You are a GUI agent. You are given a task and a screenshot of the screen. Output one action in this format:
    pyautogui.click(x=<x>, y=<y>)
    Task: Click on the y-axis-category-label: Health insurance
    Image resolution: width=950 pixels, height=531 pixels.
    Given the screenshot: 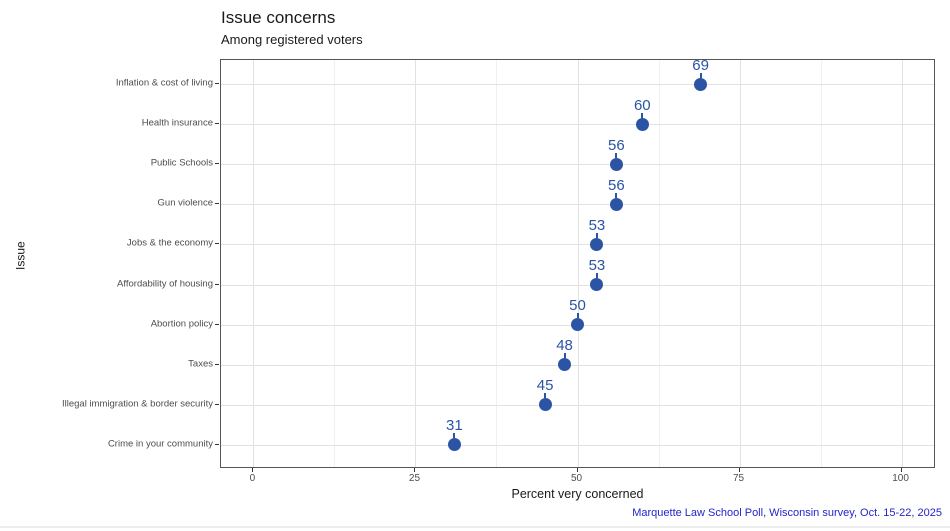 What is the action you would take?
    pyautogui.click(x=177, y=123)
    